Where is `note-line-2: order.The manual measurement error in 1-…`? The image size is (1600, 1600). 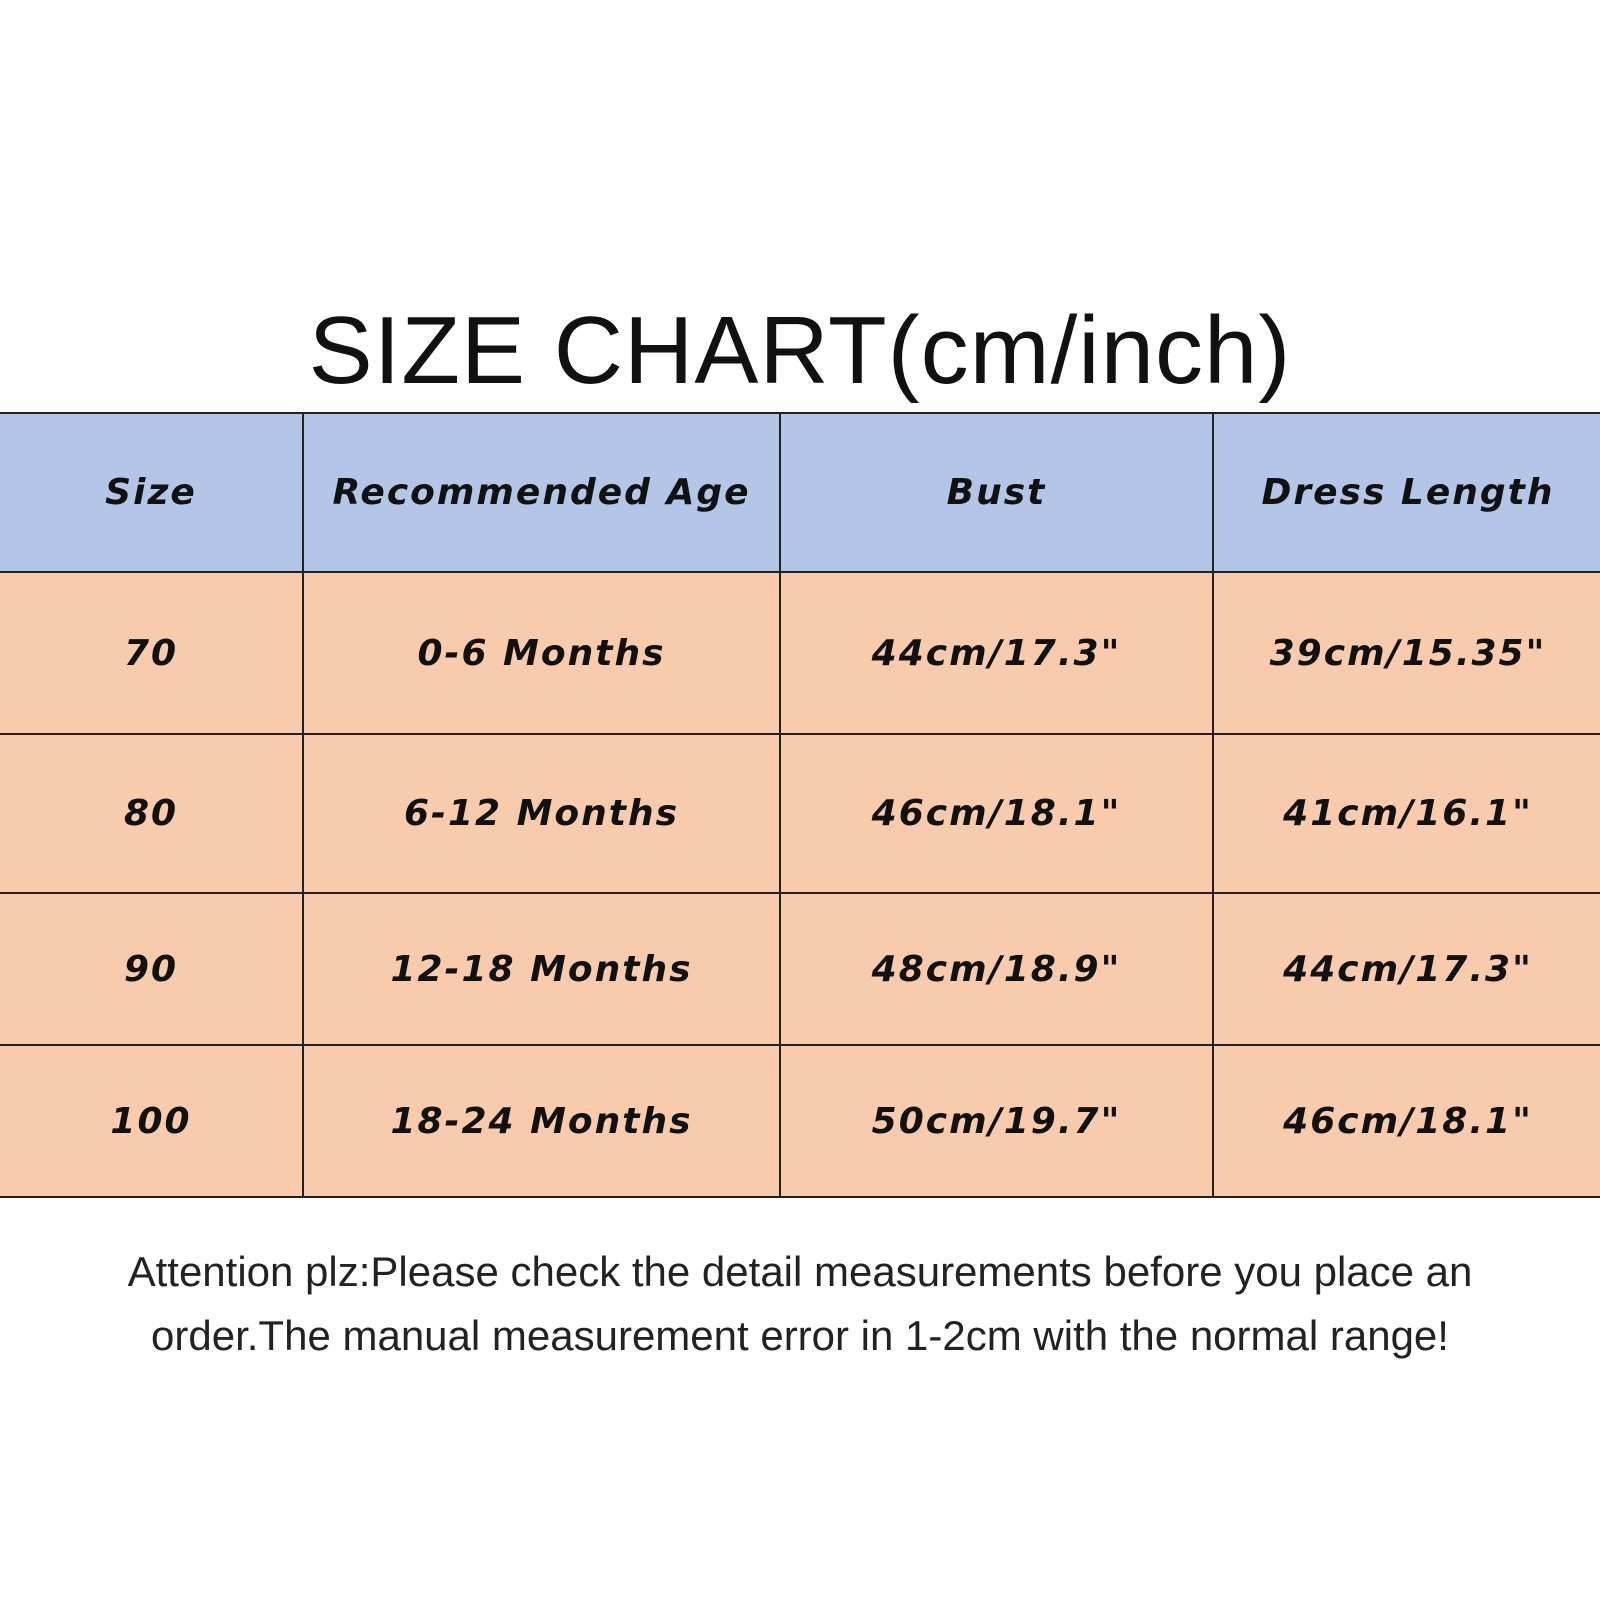 note-line-2: order.The manual measurement error in 1-… is located at coordinates (800, 1335).